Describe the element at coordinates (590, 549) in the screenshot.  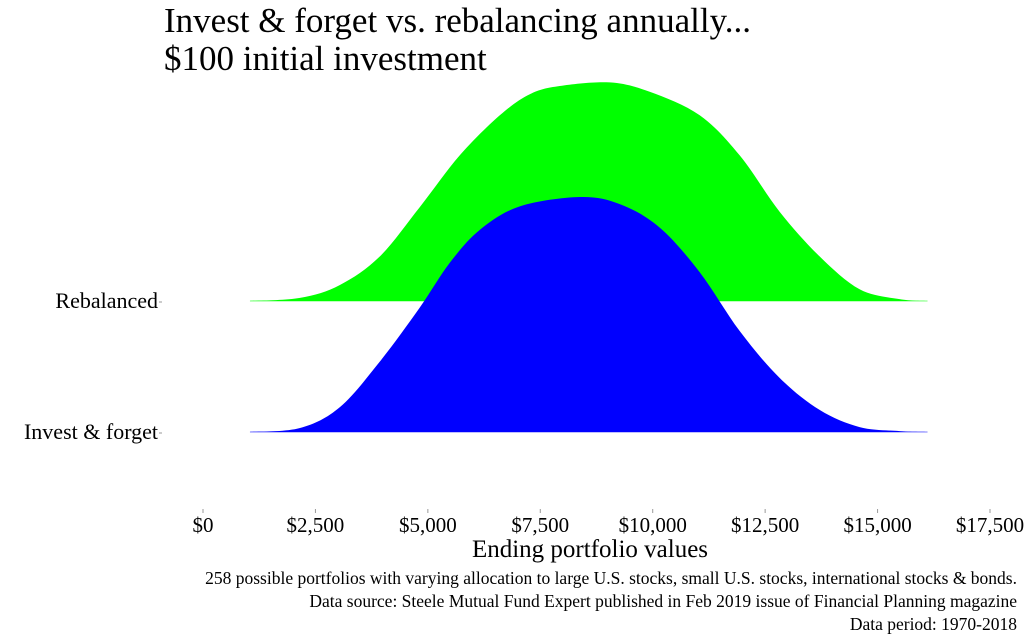
I see `x-axis-title: Ending portfolio values` at that location.